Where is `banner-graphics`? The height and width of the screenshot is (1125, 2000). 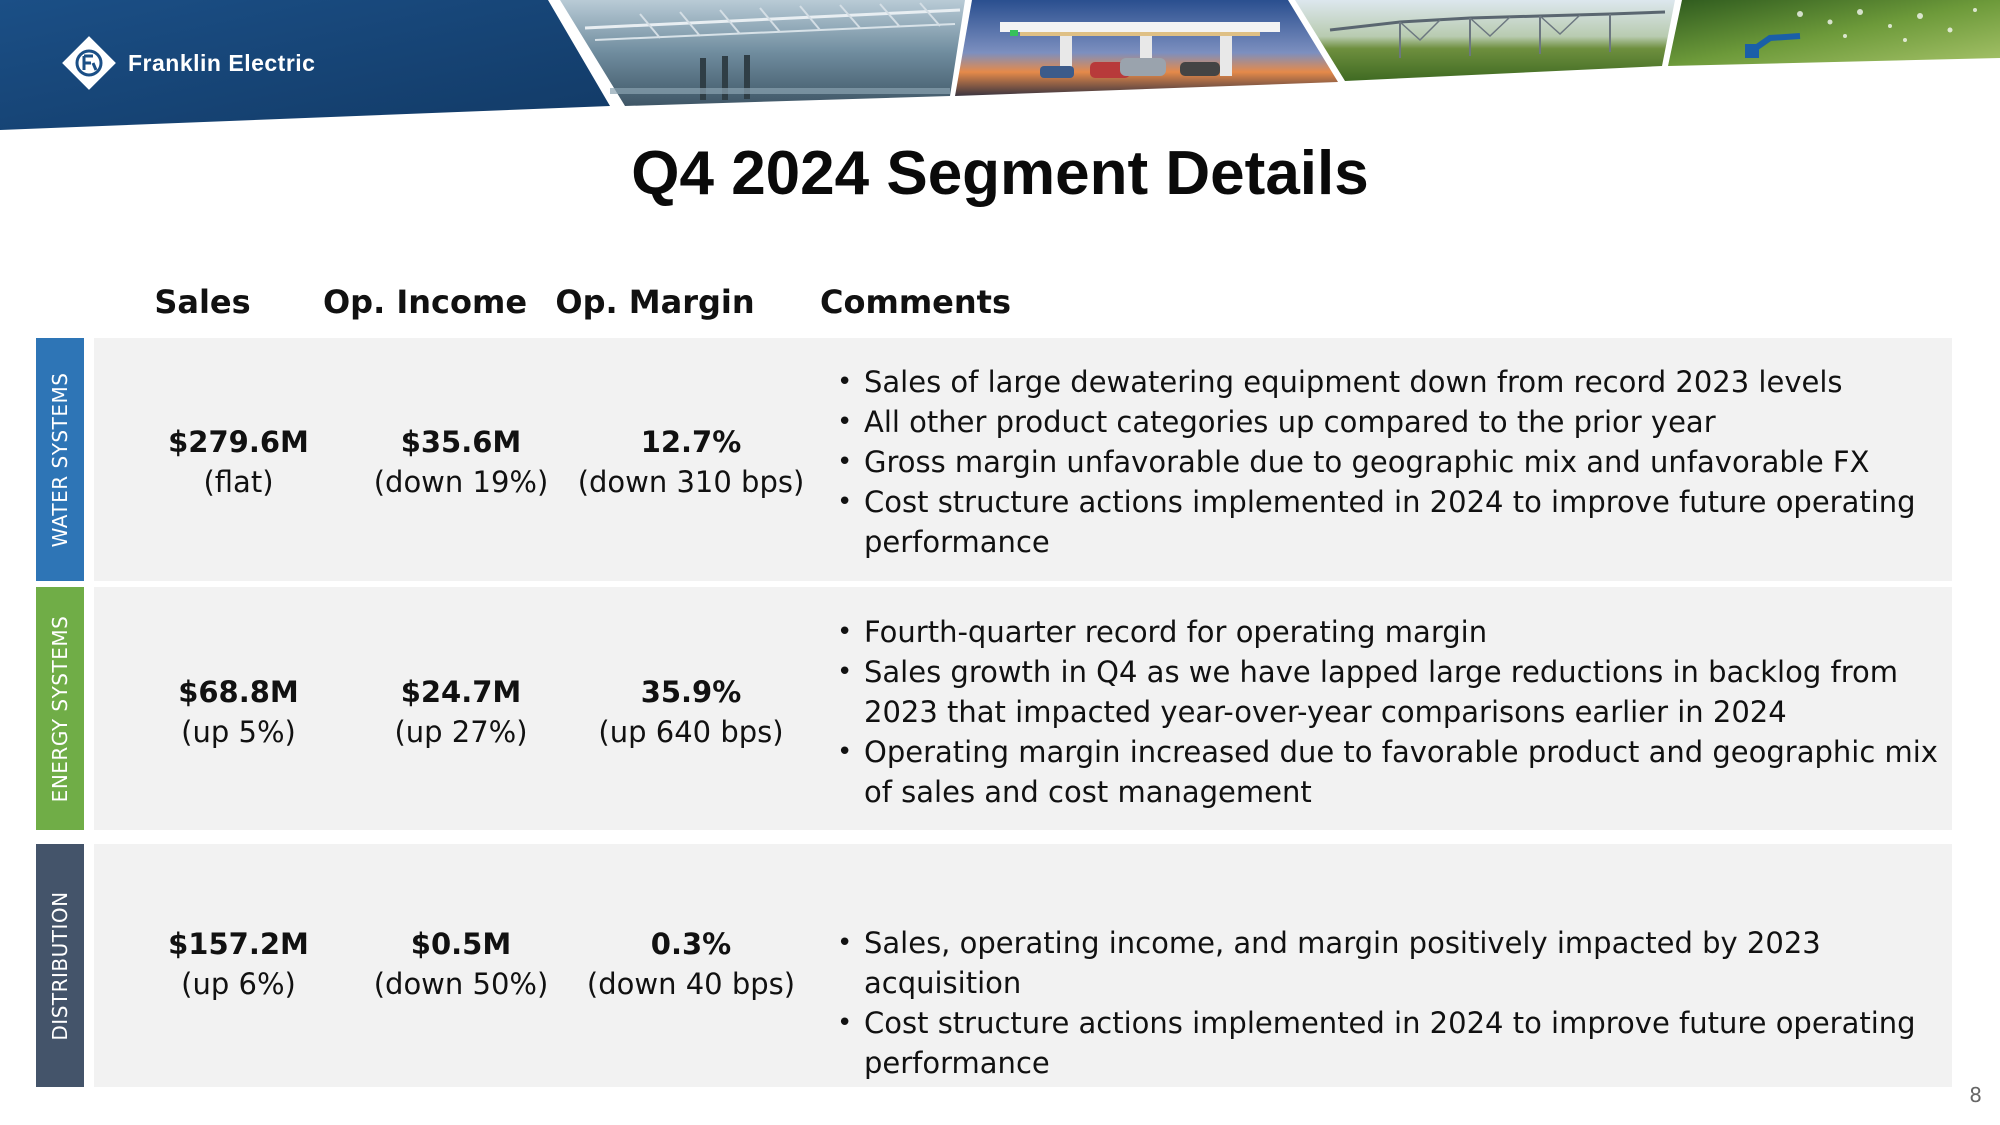
banner-graphics is located at coordinates (1000, 65).